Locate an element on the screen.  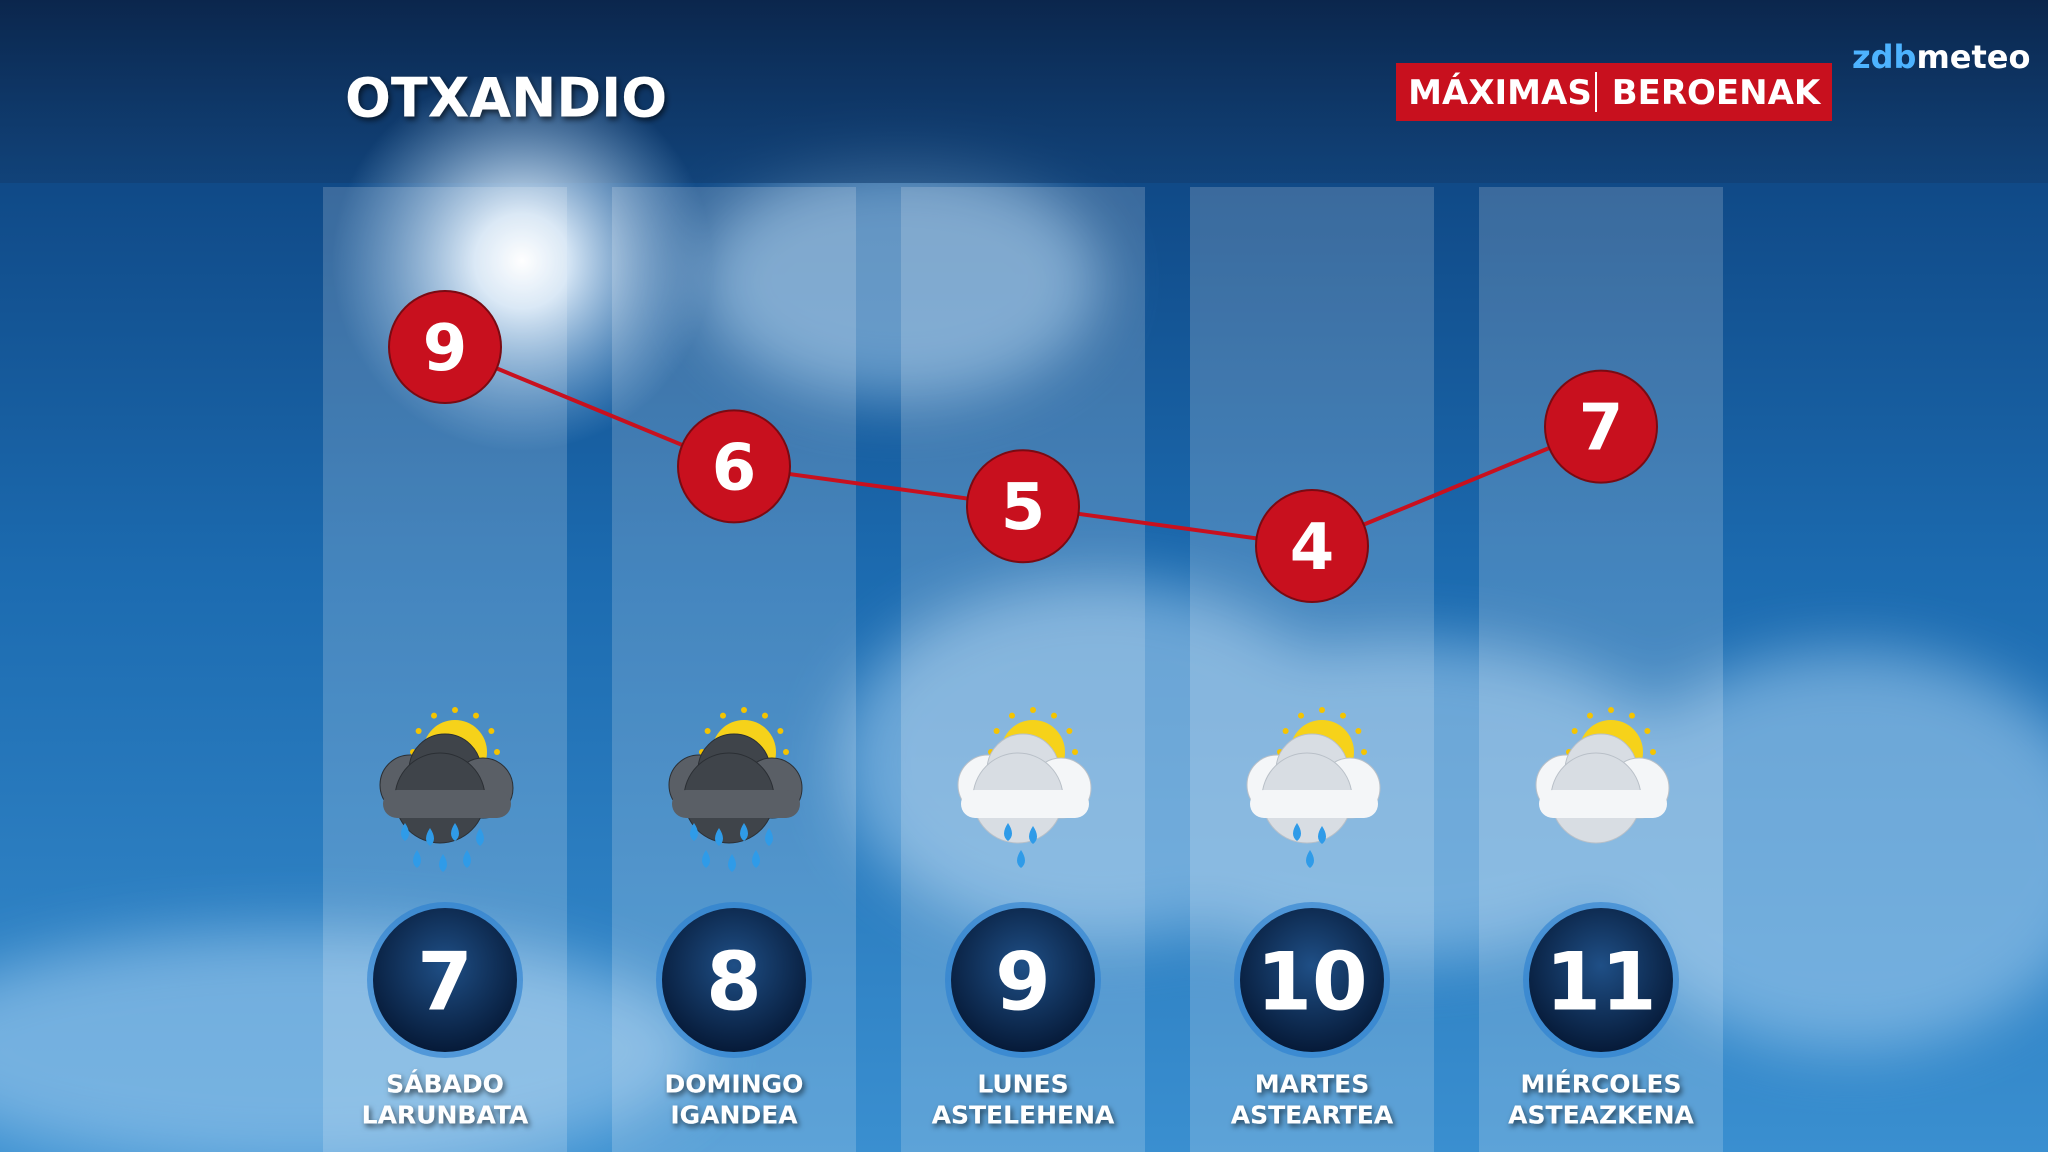
day-label: LUNES is located at coordinates (1022, 1084).